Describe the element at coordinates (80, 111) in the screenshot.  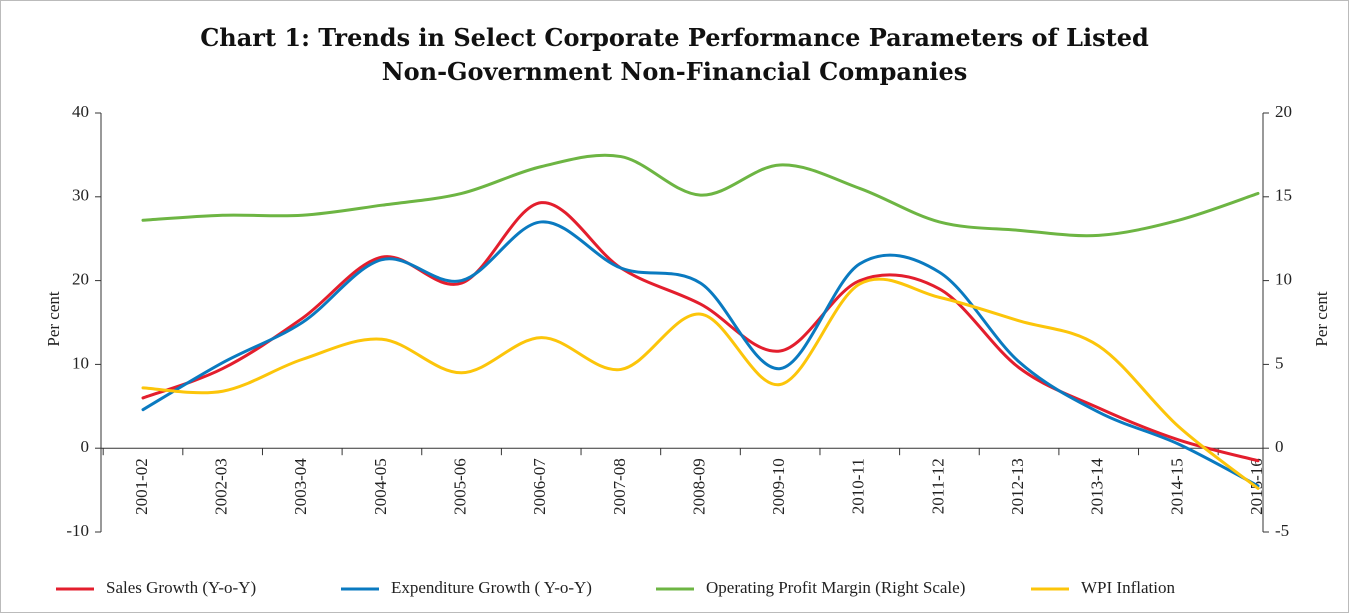
I see `y-tick-label: 40` at that location.